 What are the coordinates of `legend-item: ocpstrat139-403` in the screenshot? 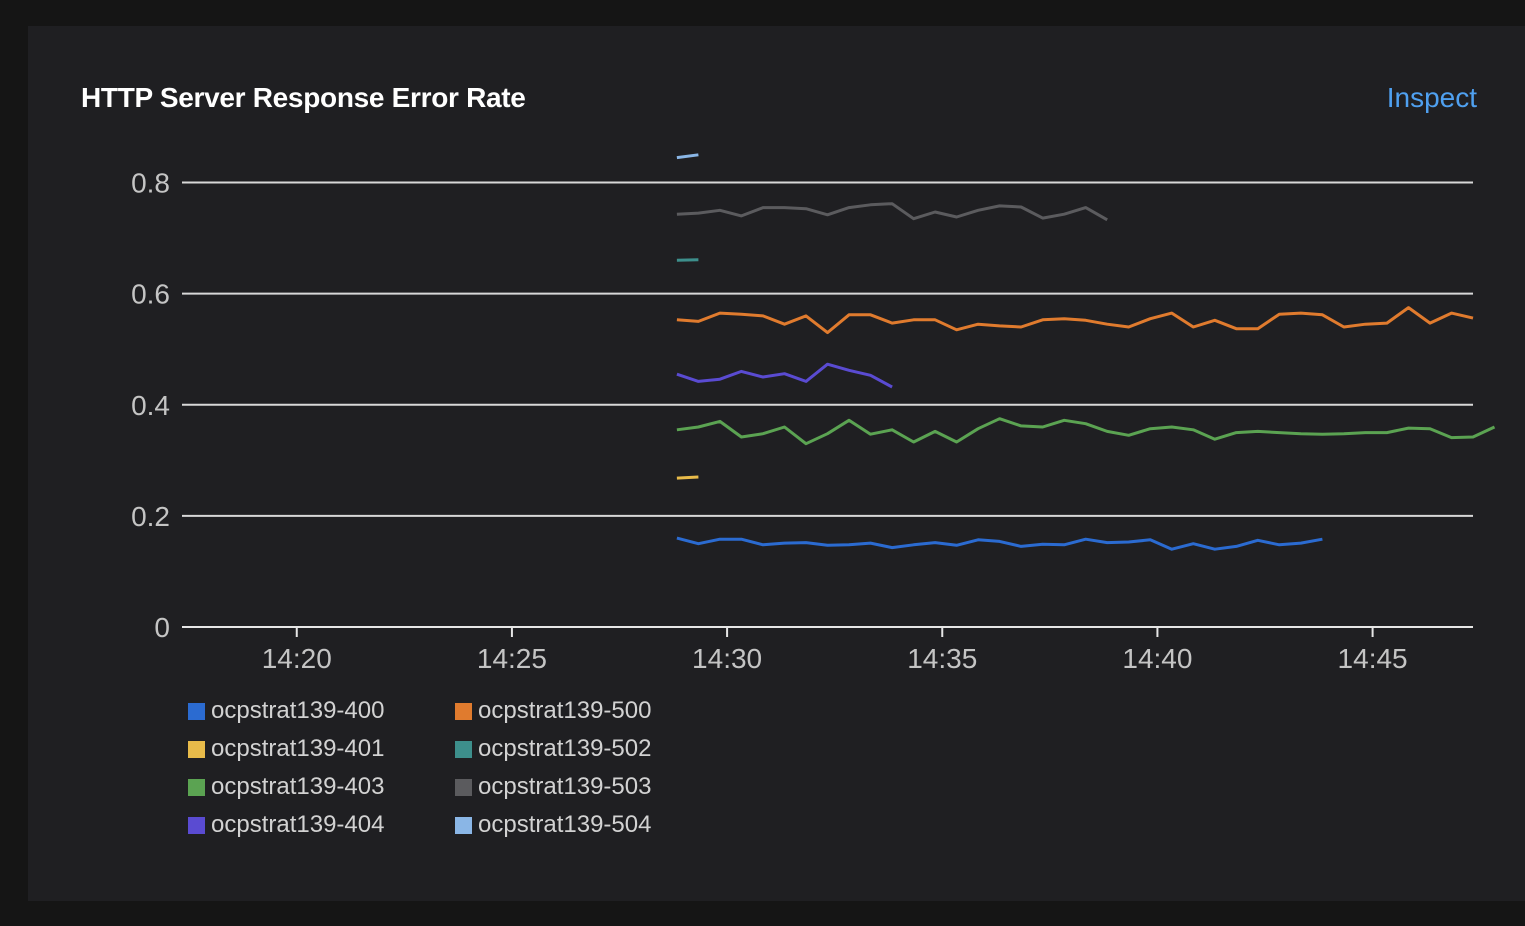 It's located at (321, 787).